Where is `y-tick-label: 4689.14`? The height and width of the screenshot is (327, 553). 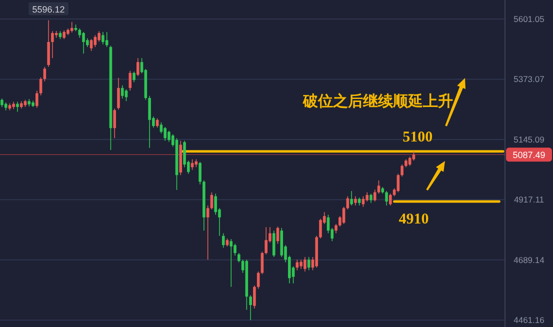
y-tick-label: 4689.14 is located at coordinates (529, 259).